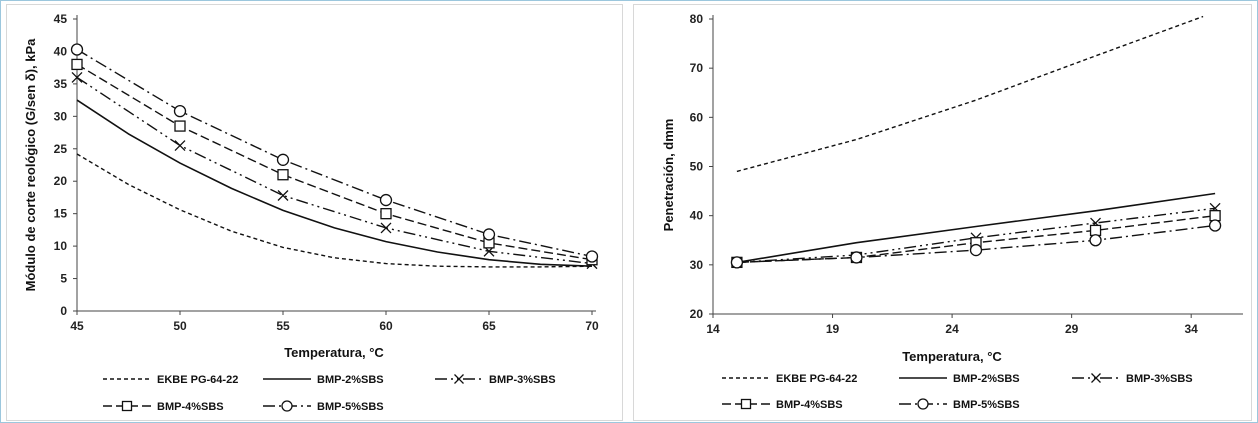 The width and height of the screenshot is (1258, 423). I want to click on y-axis-label: Penetración, dmm, so click(668, 175).